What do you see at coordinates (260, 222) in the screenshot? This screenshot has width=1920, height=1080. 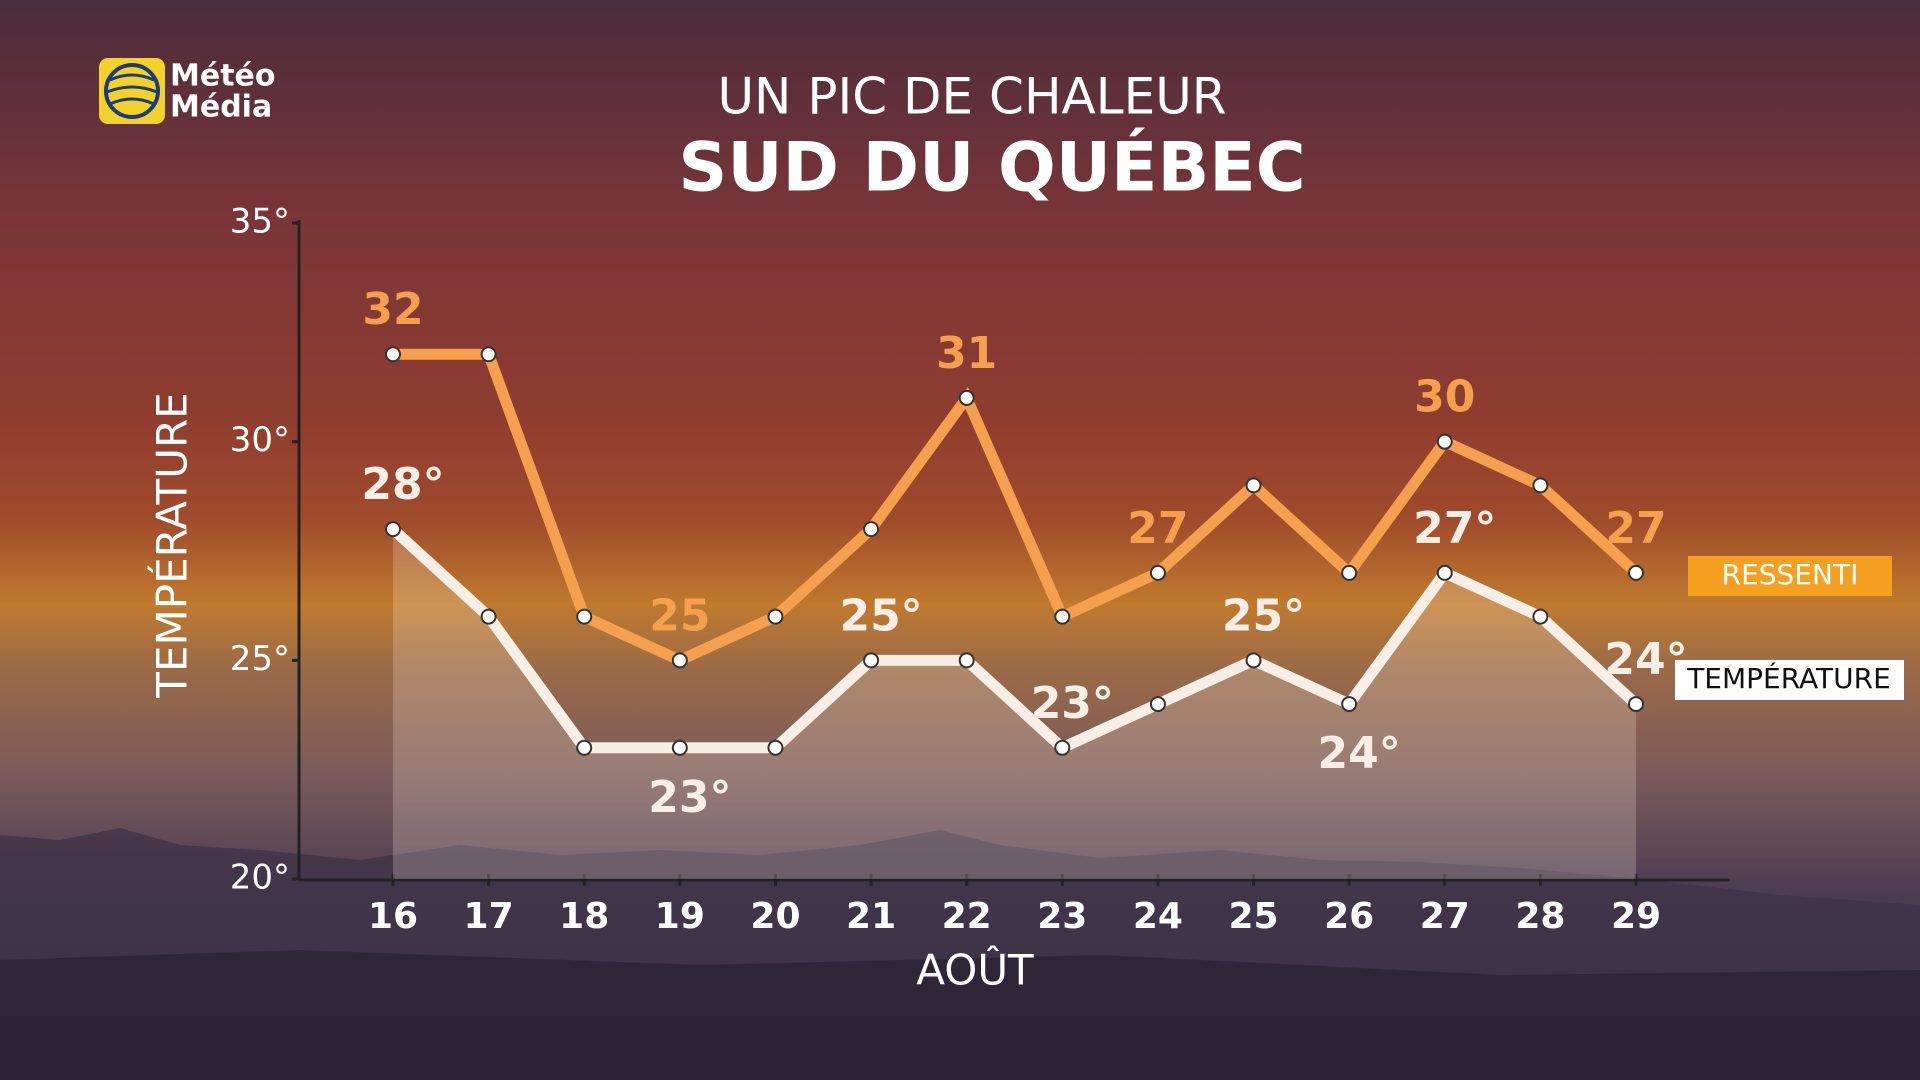 I see `y-tick-label: 35°` at bounding box center [260, 222].